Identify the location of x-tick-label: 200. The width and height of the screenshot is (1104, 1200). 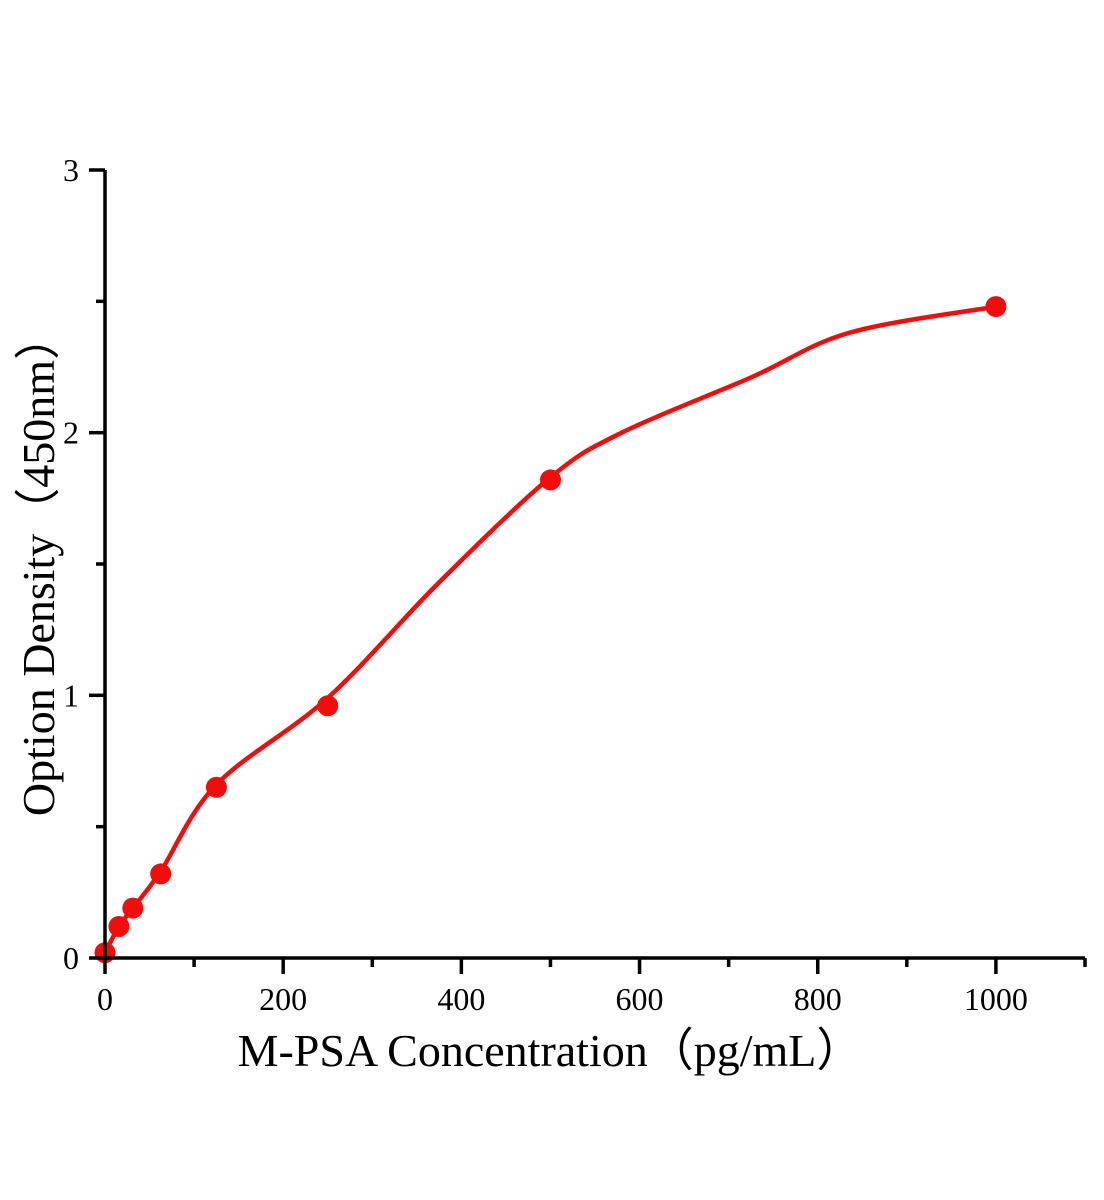
(283, 999).